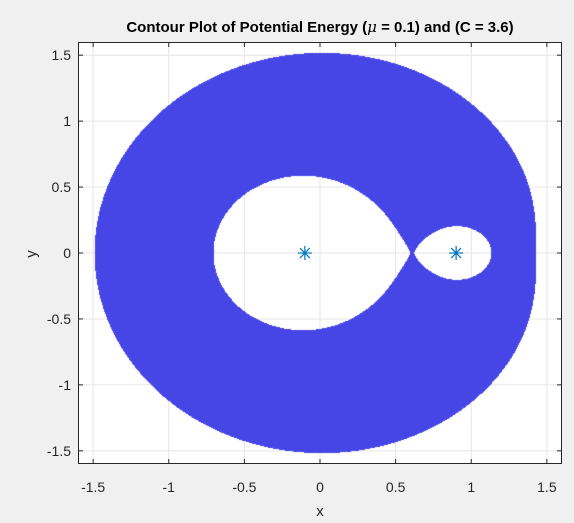 This screenshot has height=523, width=574. Describe the element at coordinates (59, 319) in the screenshot. I see `y-tick-label: -0.5` at that location.